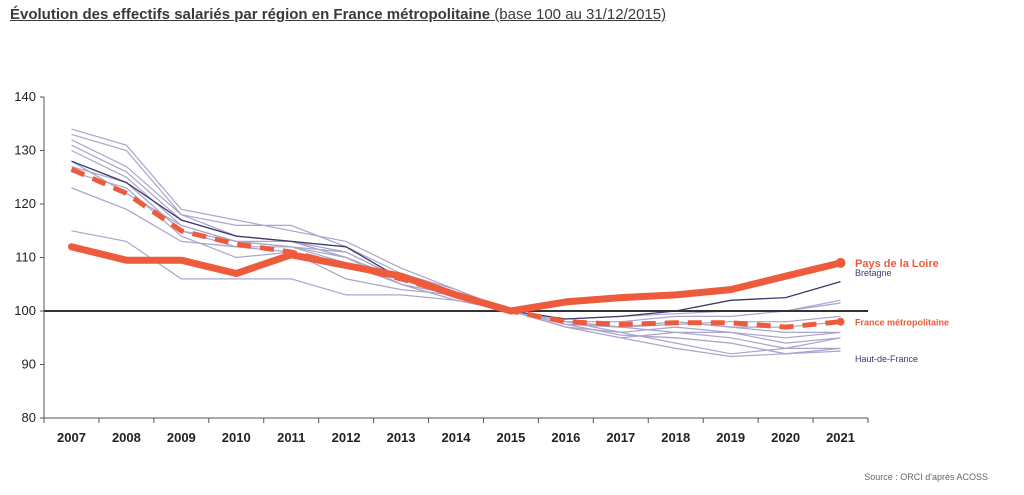 This screenshot has width=1024, height=495. Describe the element at coordinates (886, 359) in the screenshot. I see `label-haut-de-france: Haut-de-France` at that location.